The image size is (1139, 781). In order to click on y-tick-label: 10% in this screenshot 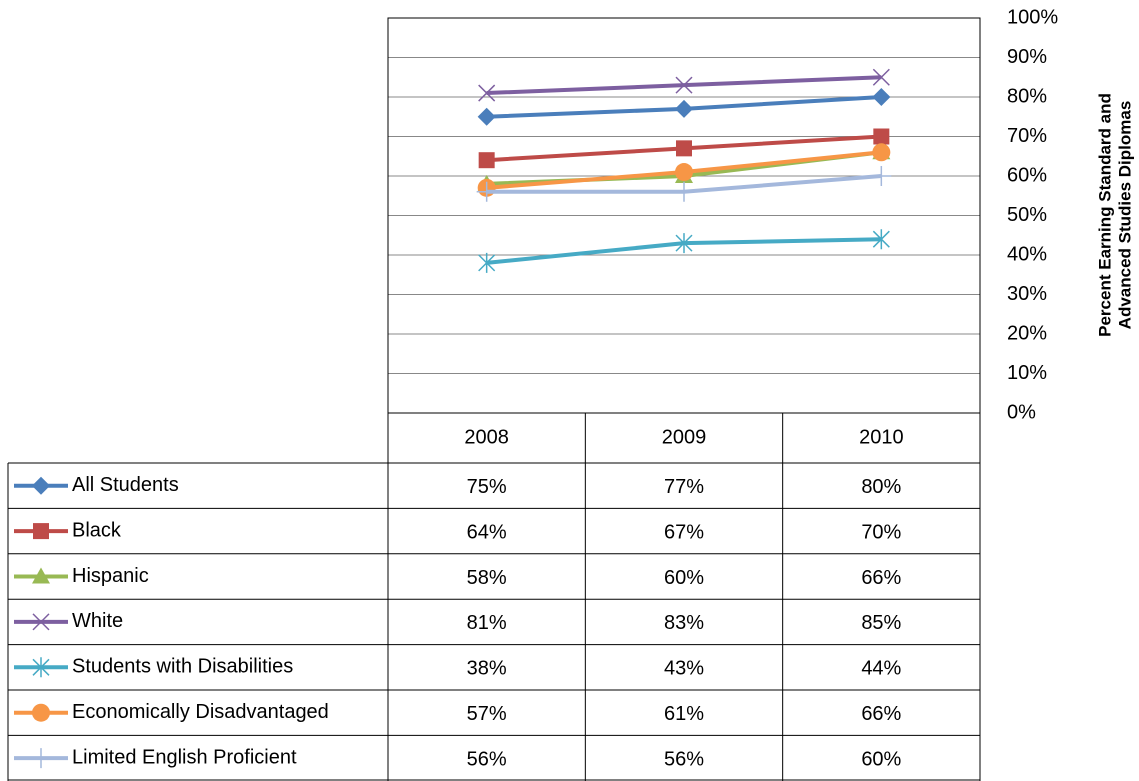, I will do `click(1027, 373)`.